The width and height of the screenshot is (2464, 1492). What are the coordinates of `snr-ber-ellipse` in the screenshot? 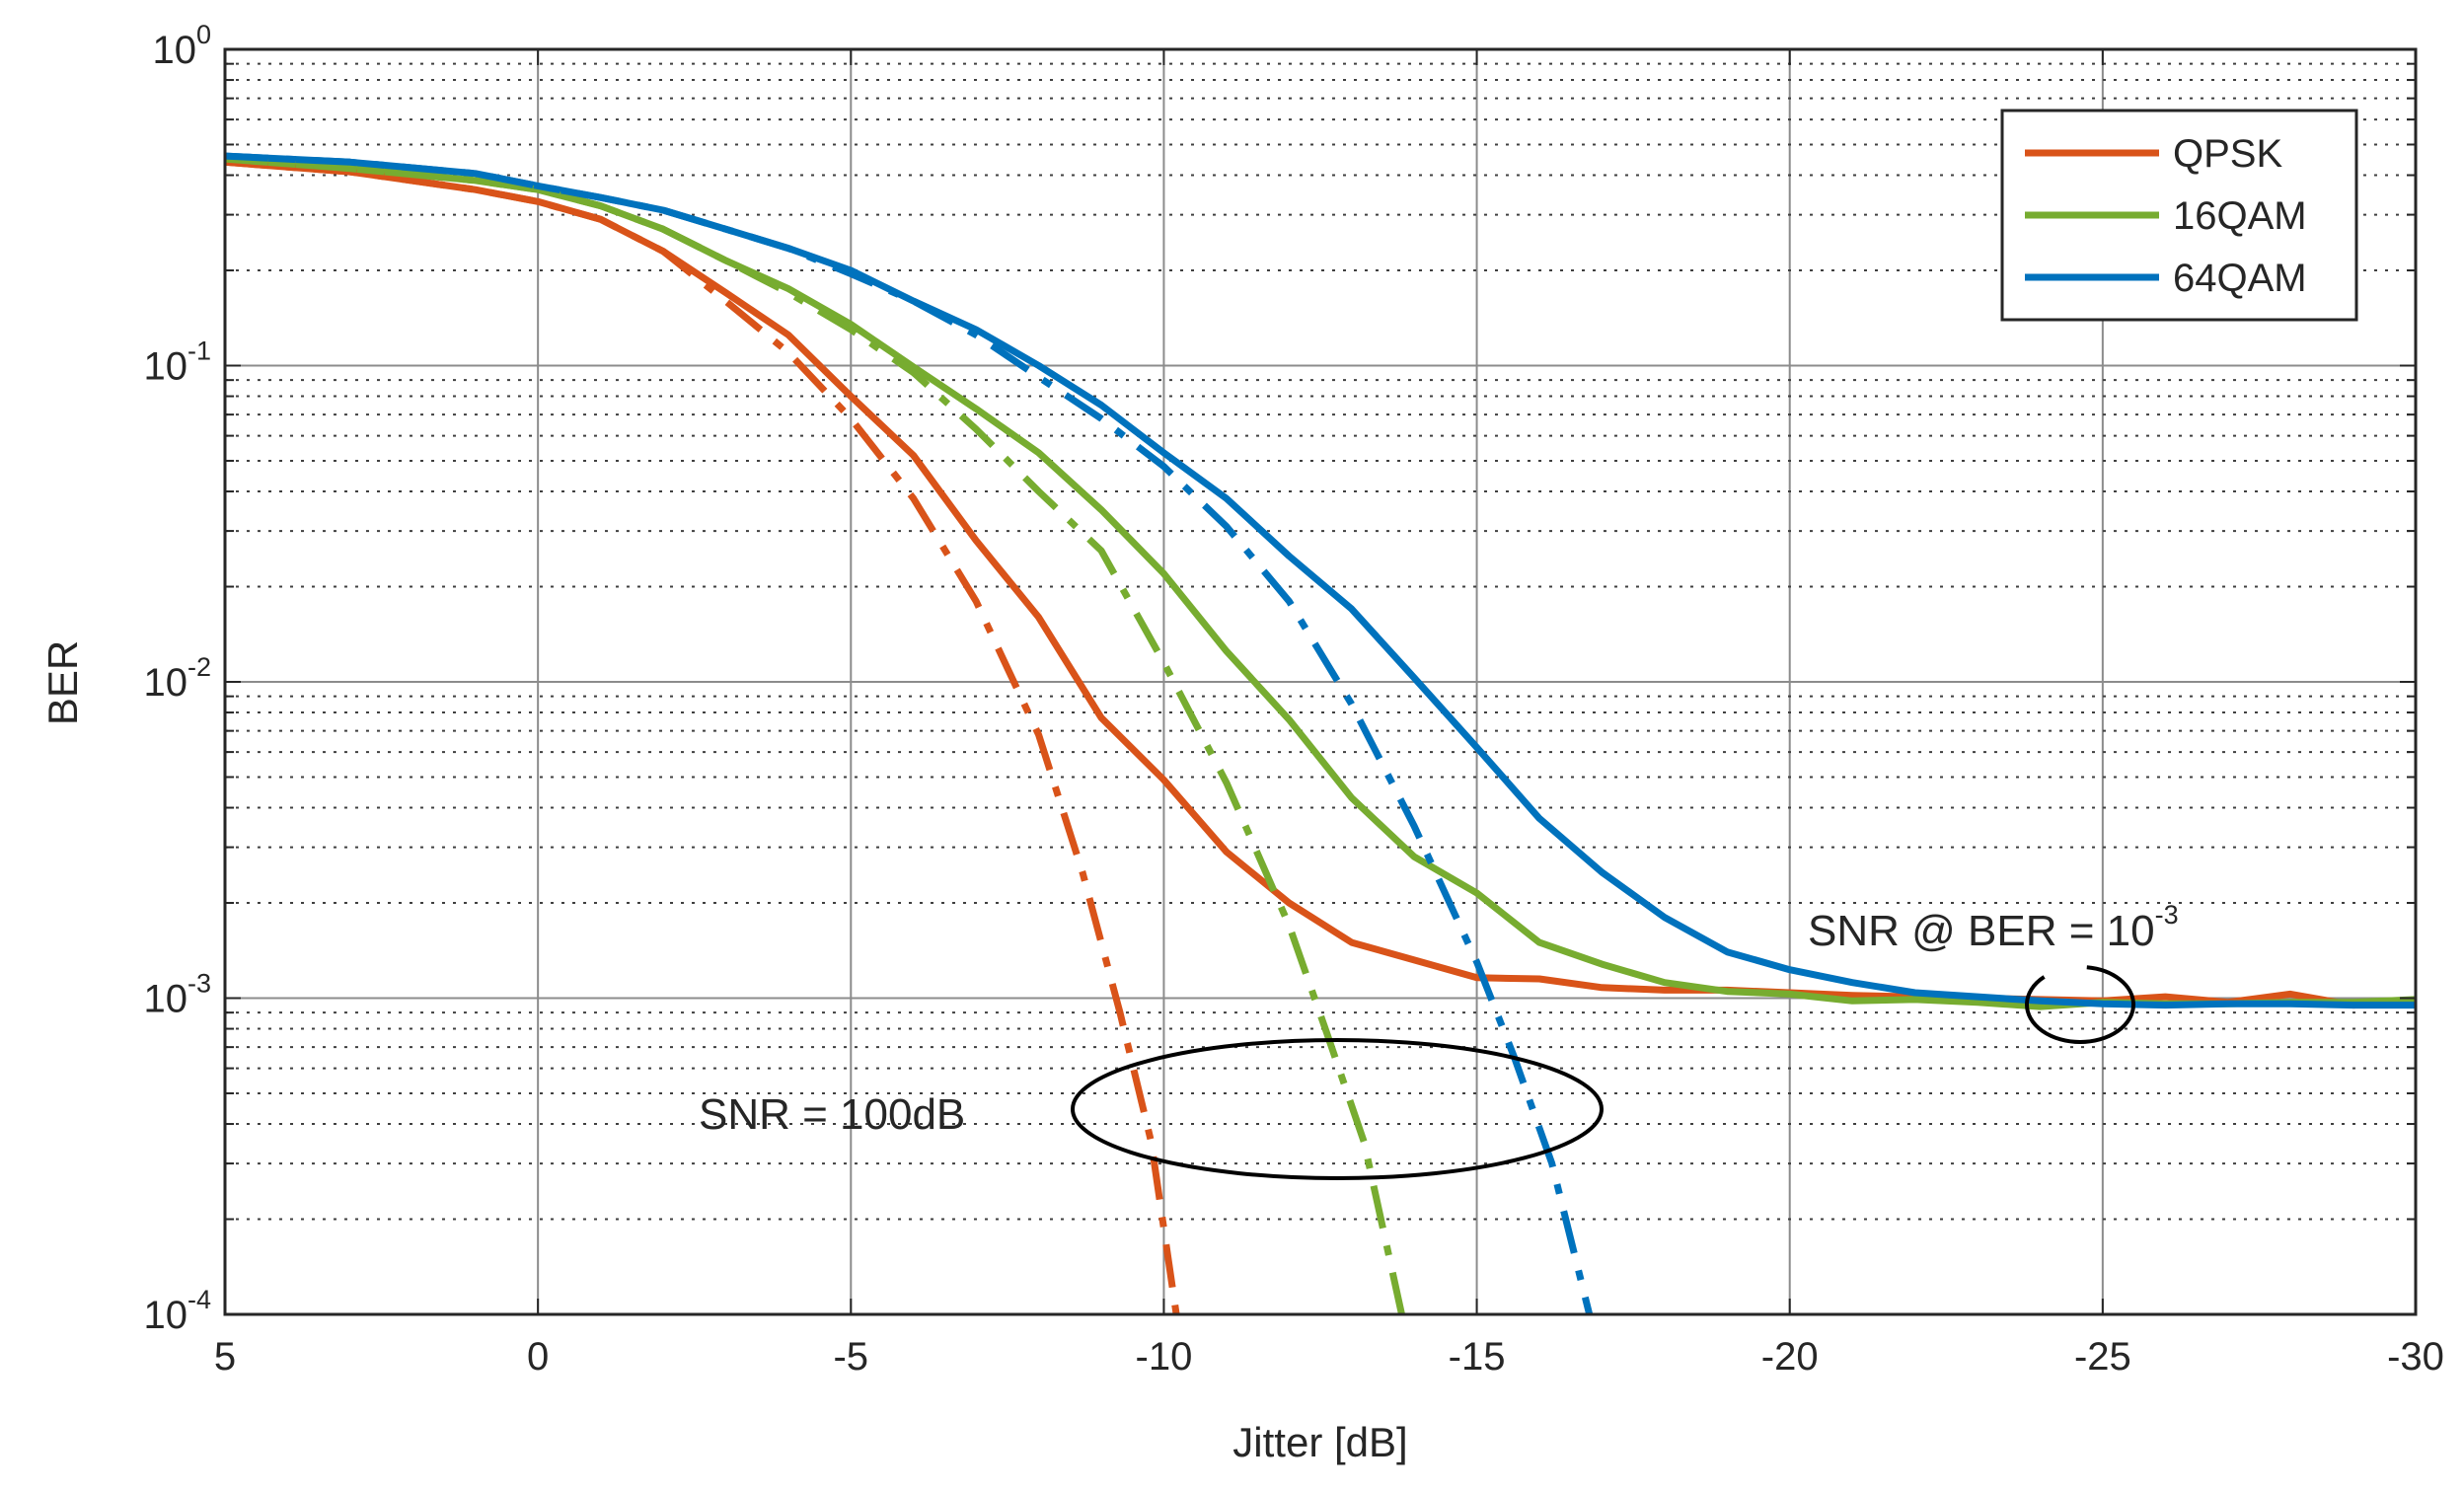 It's located at (2080, 1004).